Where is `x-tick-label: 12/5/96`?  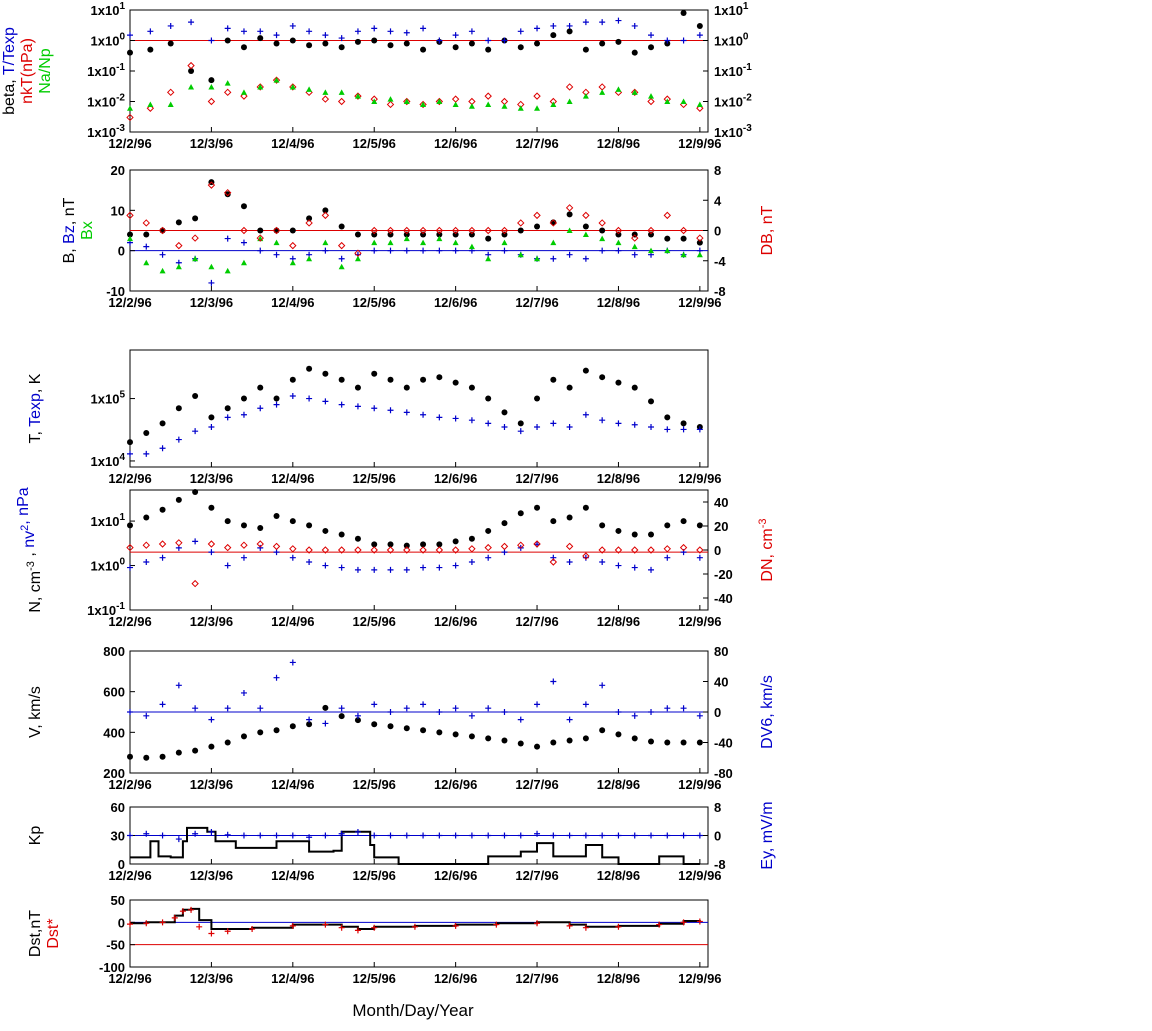
x-tick-label: 12/5/96 is located at coordinates (374, 784).